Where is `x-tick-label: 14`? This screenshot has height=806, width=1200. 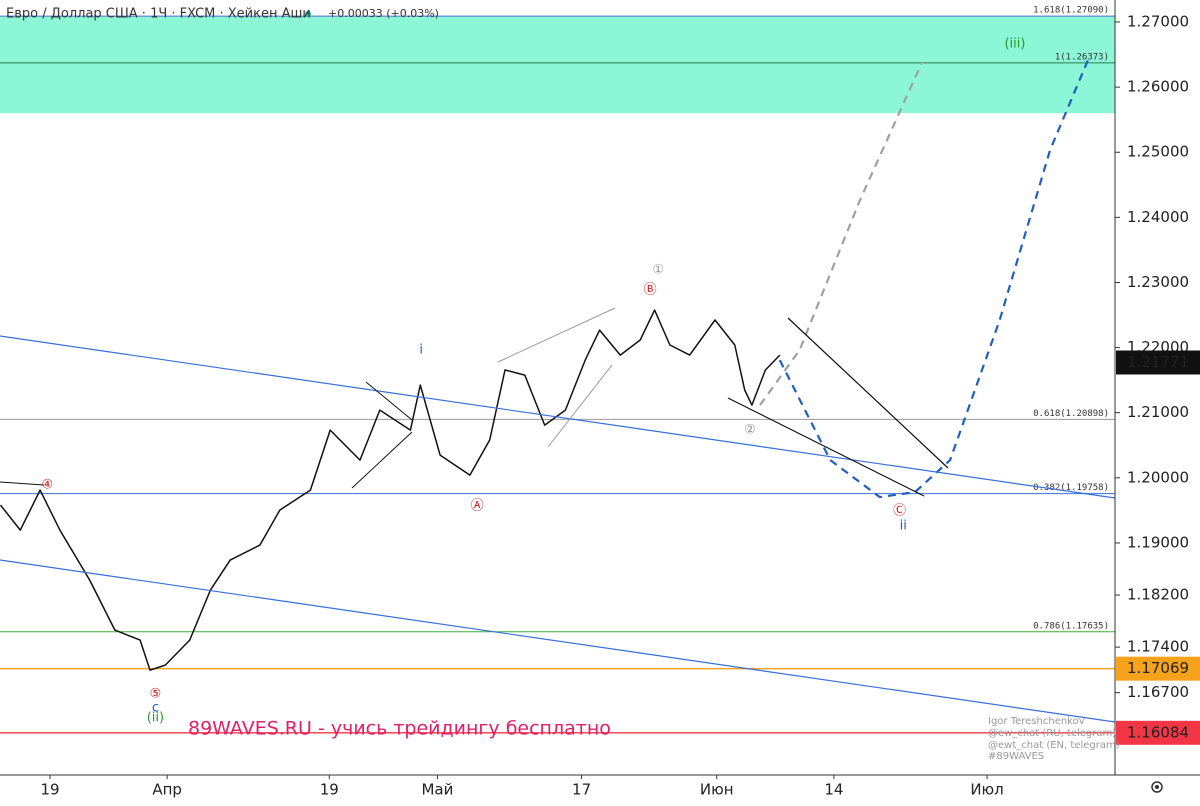
x-tick-label: 14 is located at coordinates (833, 790).